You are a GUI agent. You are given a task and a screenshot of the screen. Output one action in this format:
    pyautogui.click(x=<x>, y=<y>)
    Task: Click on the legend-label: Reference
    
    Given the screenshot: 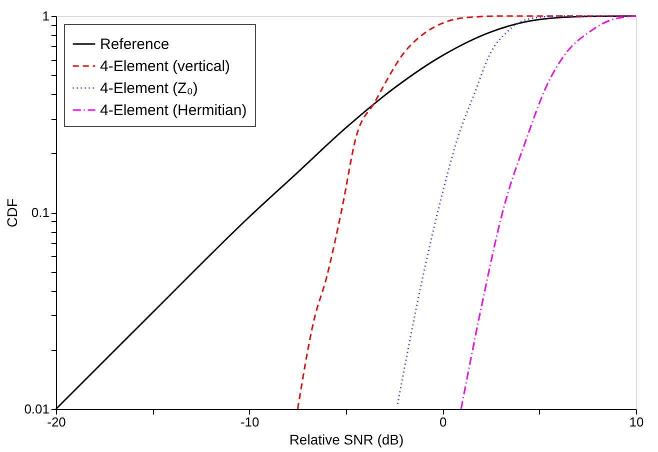 What is the action you would take?
    pyautogui.click(x=135, y=44)
    